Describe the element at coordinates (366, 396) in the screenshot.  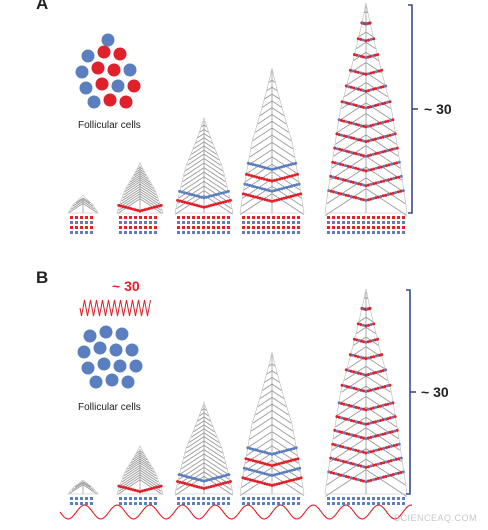
I see `panel-b-hair-5-hairs` at that location.